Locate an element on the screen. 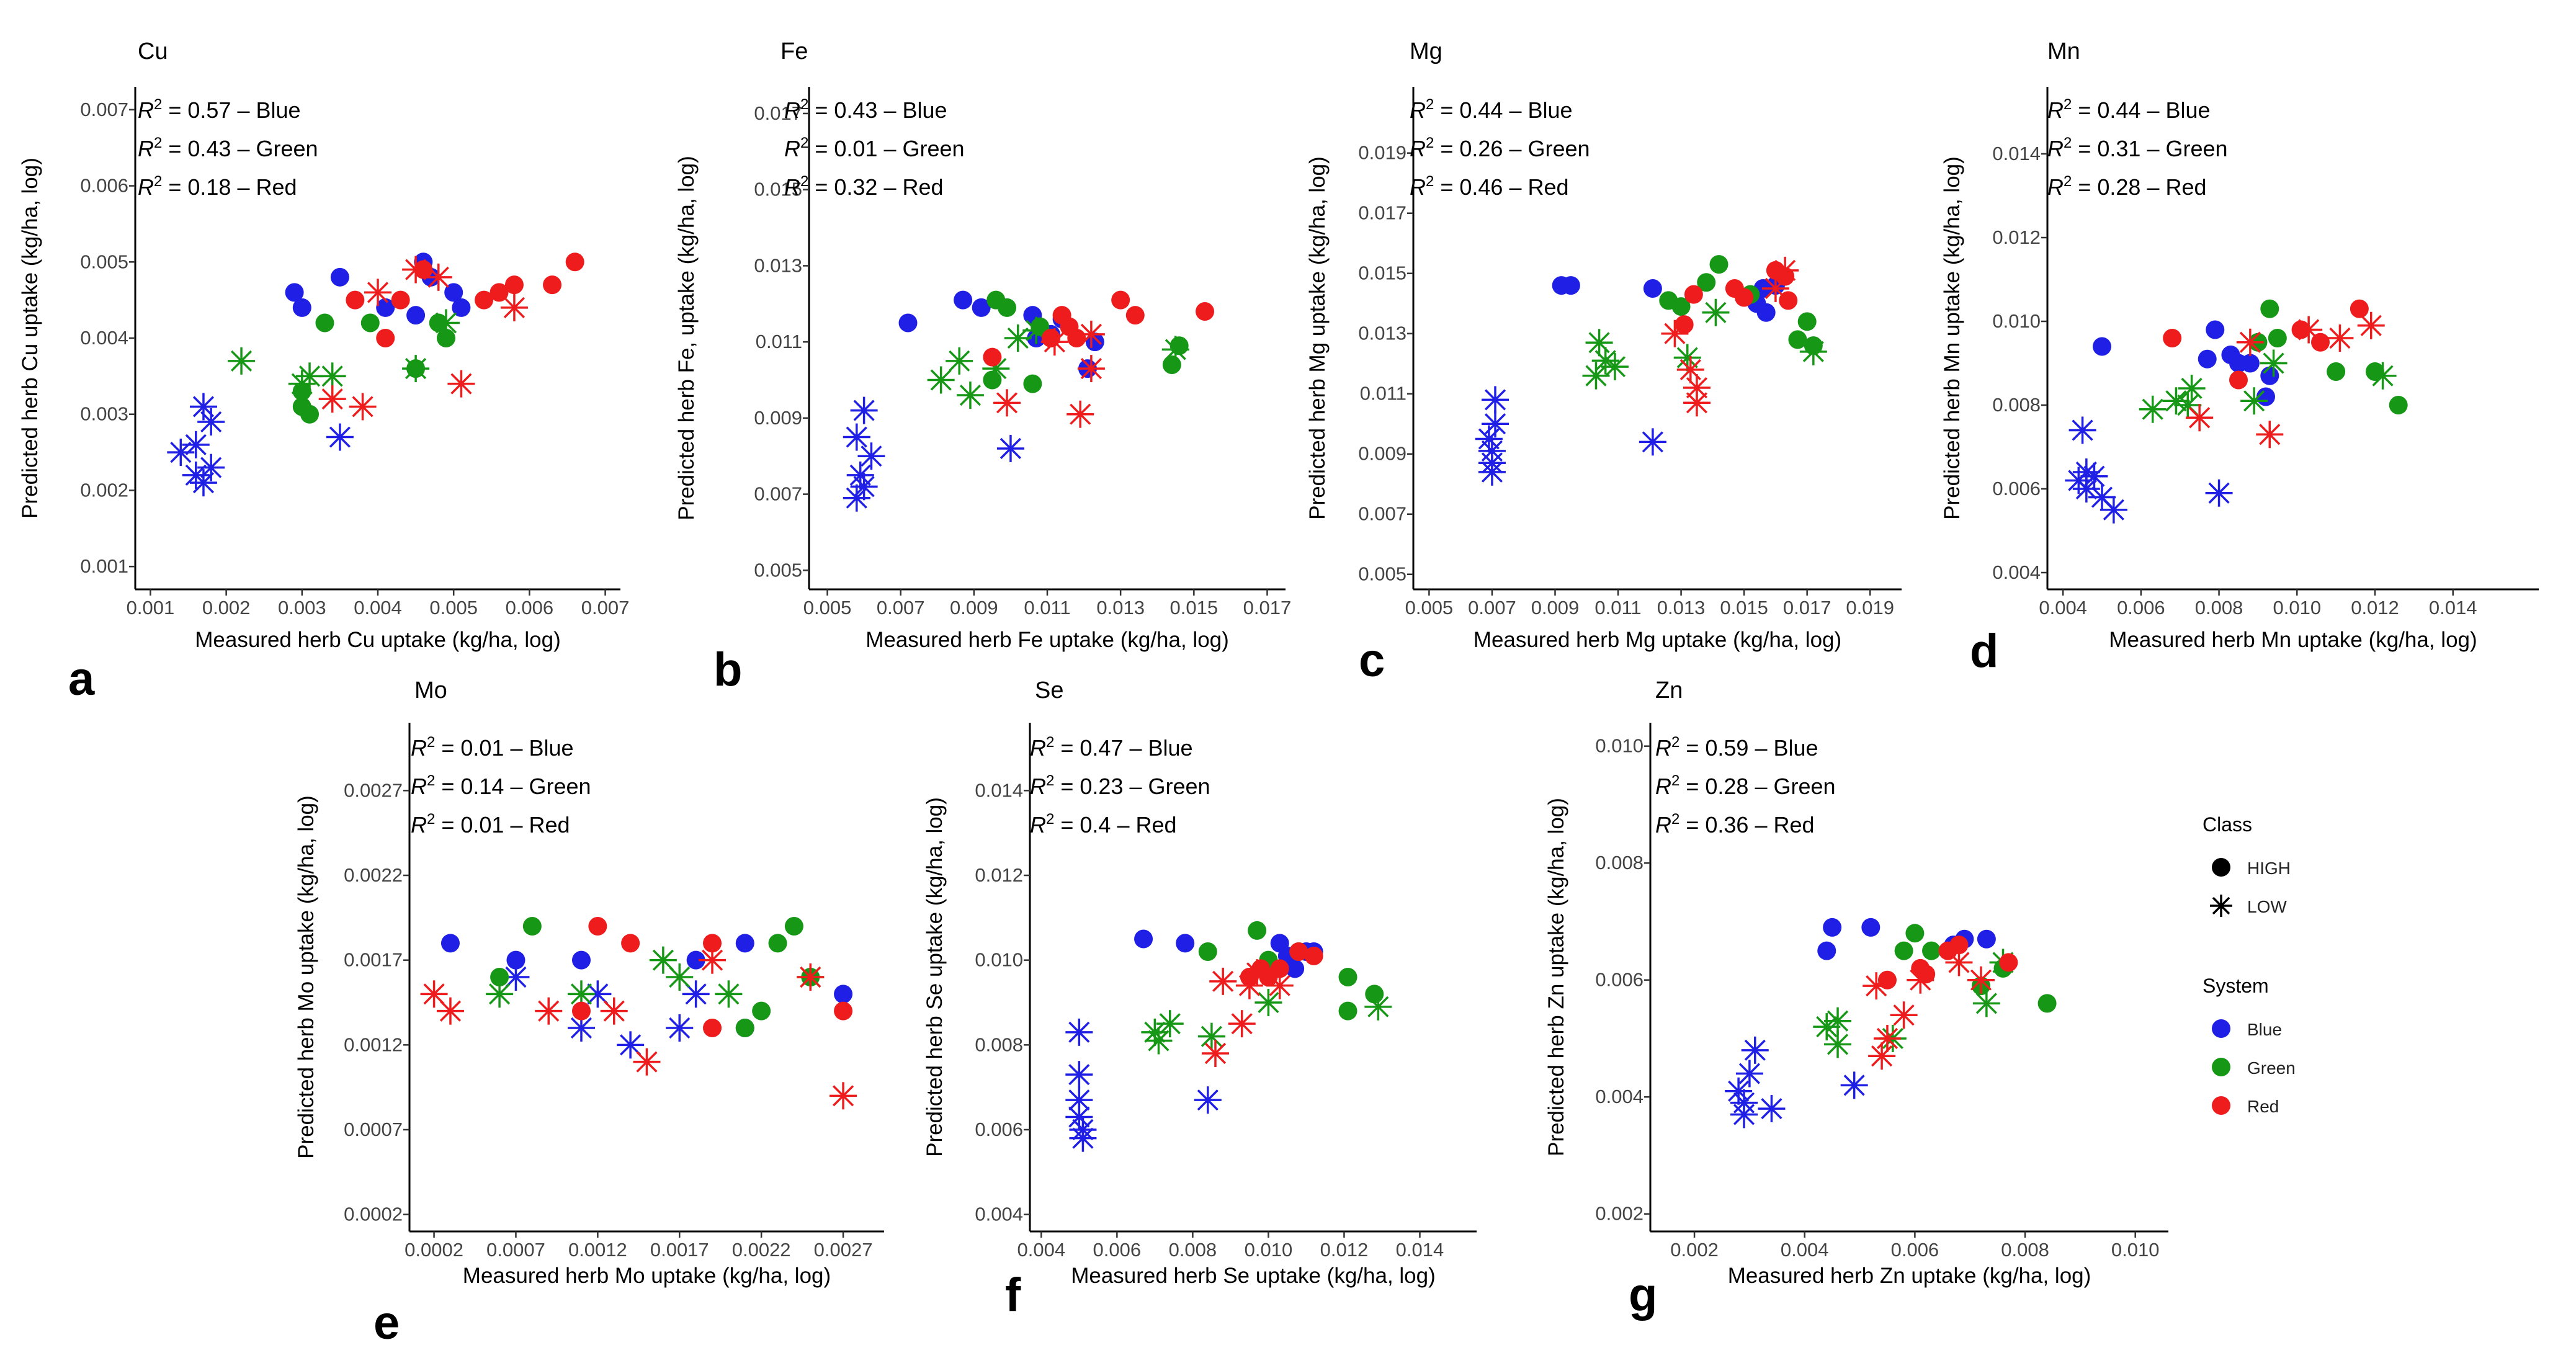  fe-point-red-low is located at coordinates (1091, 334).